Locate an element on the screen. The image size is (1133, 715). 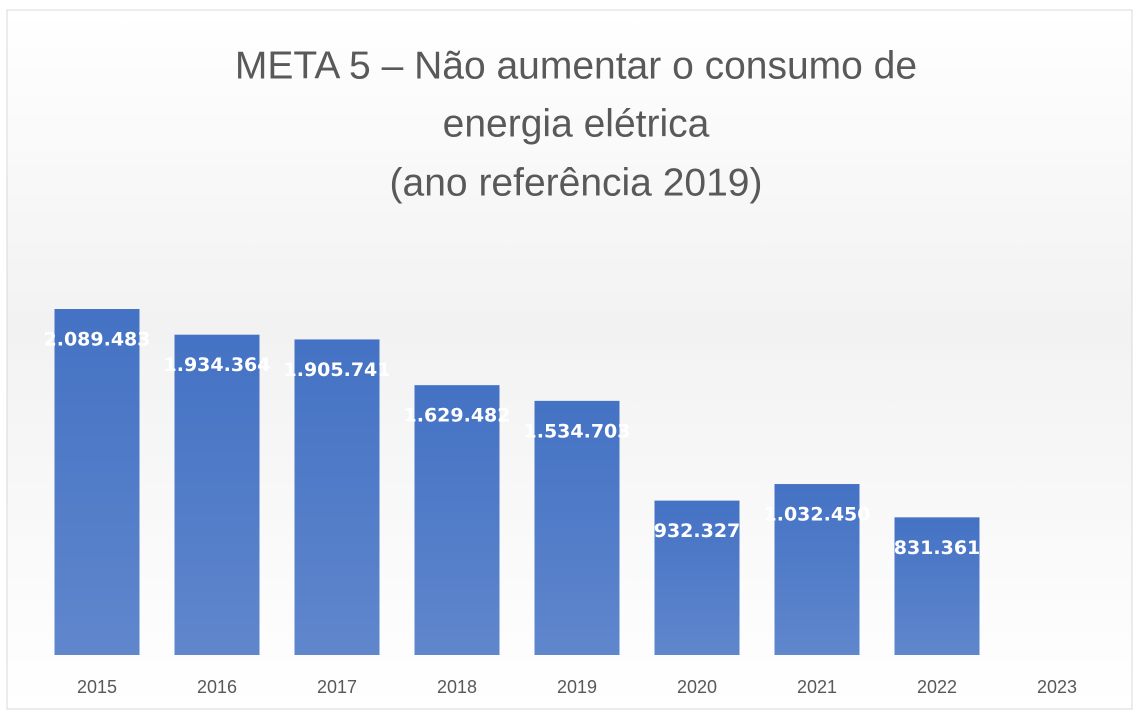
x-tick-label: 2016 is located at coordinates (217, 687).